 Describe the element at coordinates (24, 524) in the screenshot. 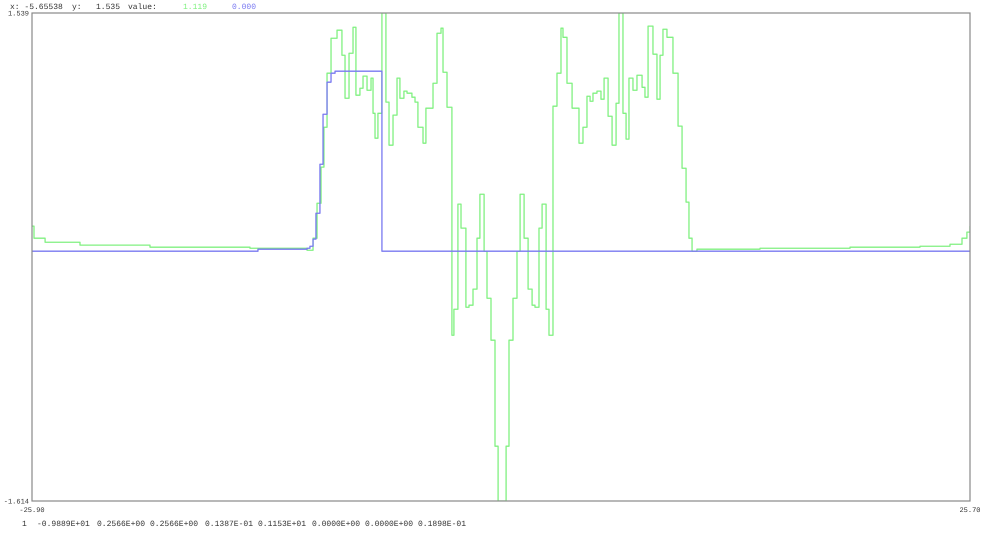

I see `text: 1` at that location.